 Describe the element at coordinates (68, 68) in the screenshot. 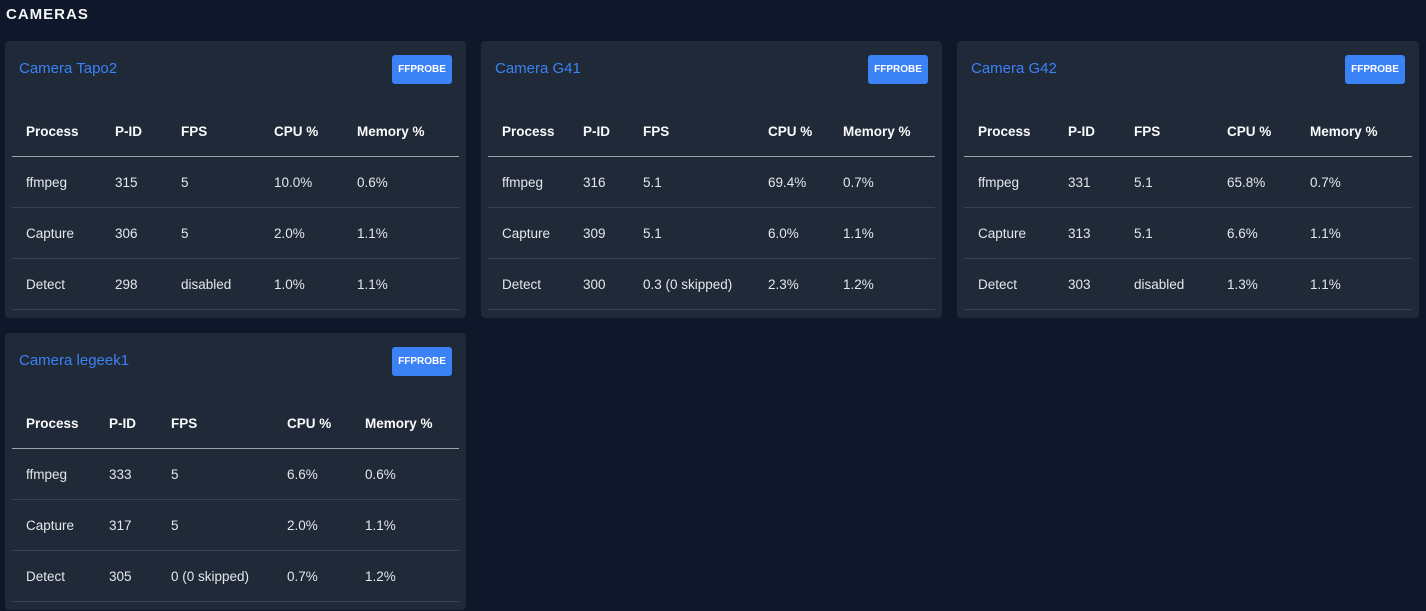

I see `camera-title-link: Camera Tapo2` at that location.